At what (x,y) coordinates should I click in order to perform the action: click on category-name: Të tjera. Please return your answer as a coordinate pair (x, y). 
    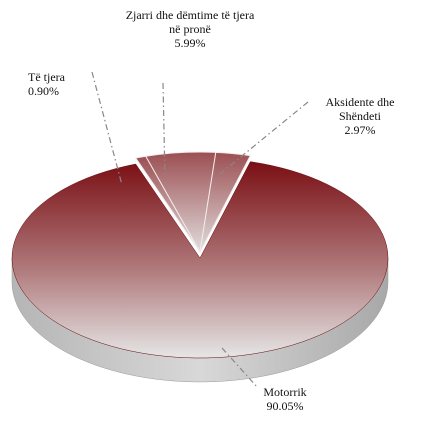
    Looking at the image, I should click on (46, 77).